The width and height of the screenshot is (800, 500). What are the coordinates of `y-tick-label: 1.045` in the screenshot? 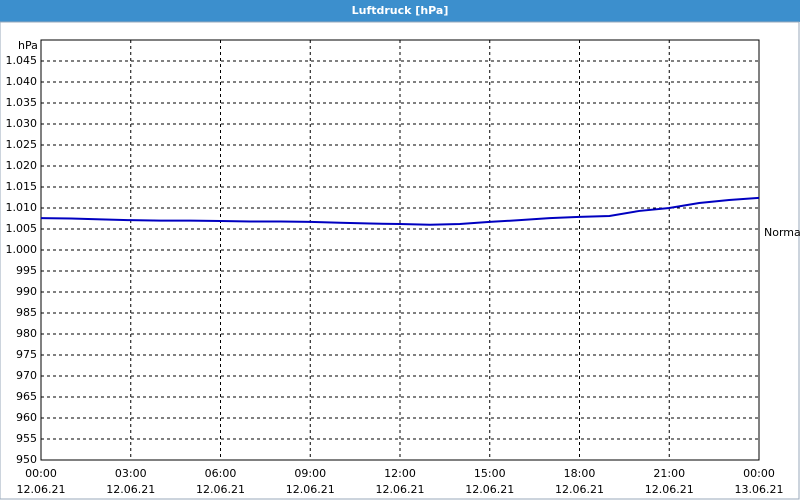 It's located at (22, 60).